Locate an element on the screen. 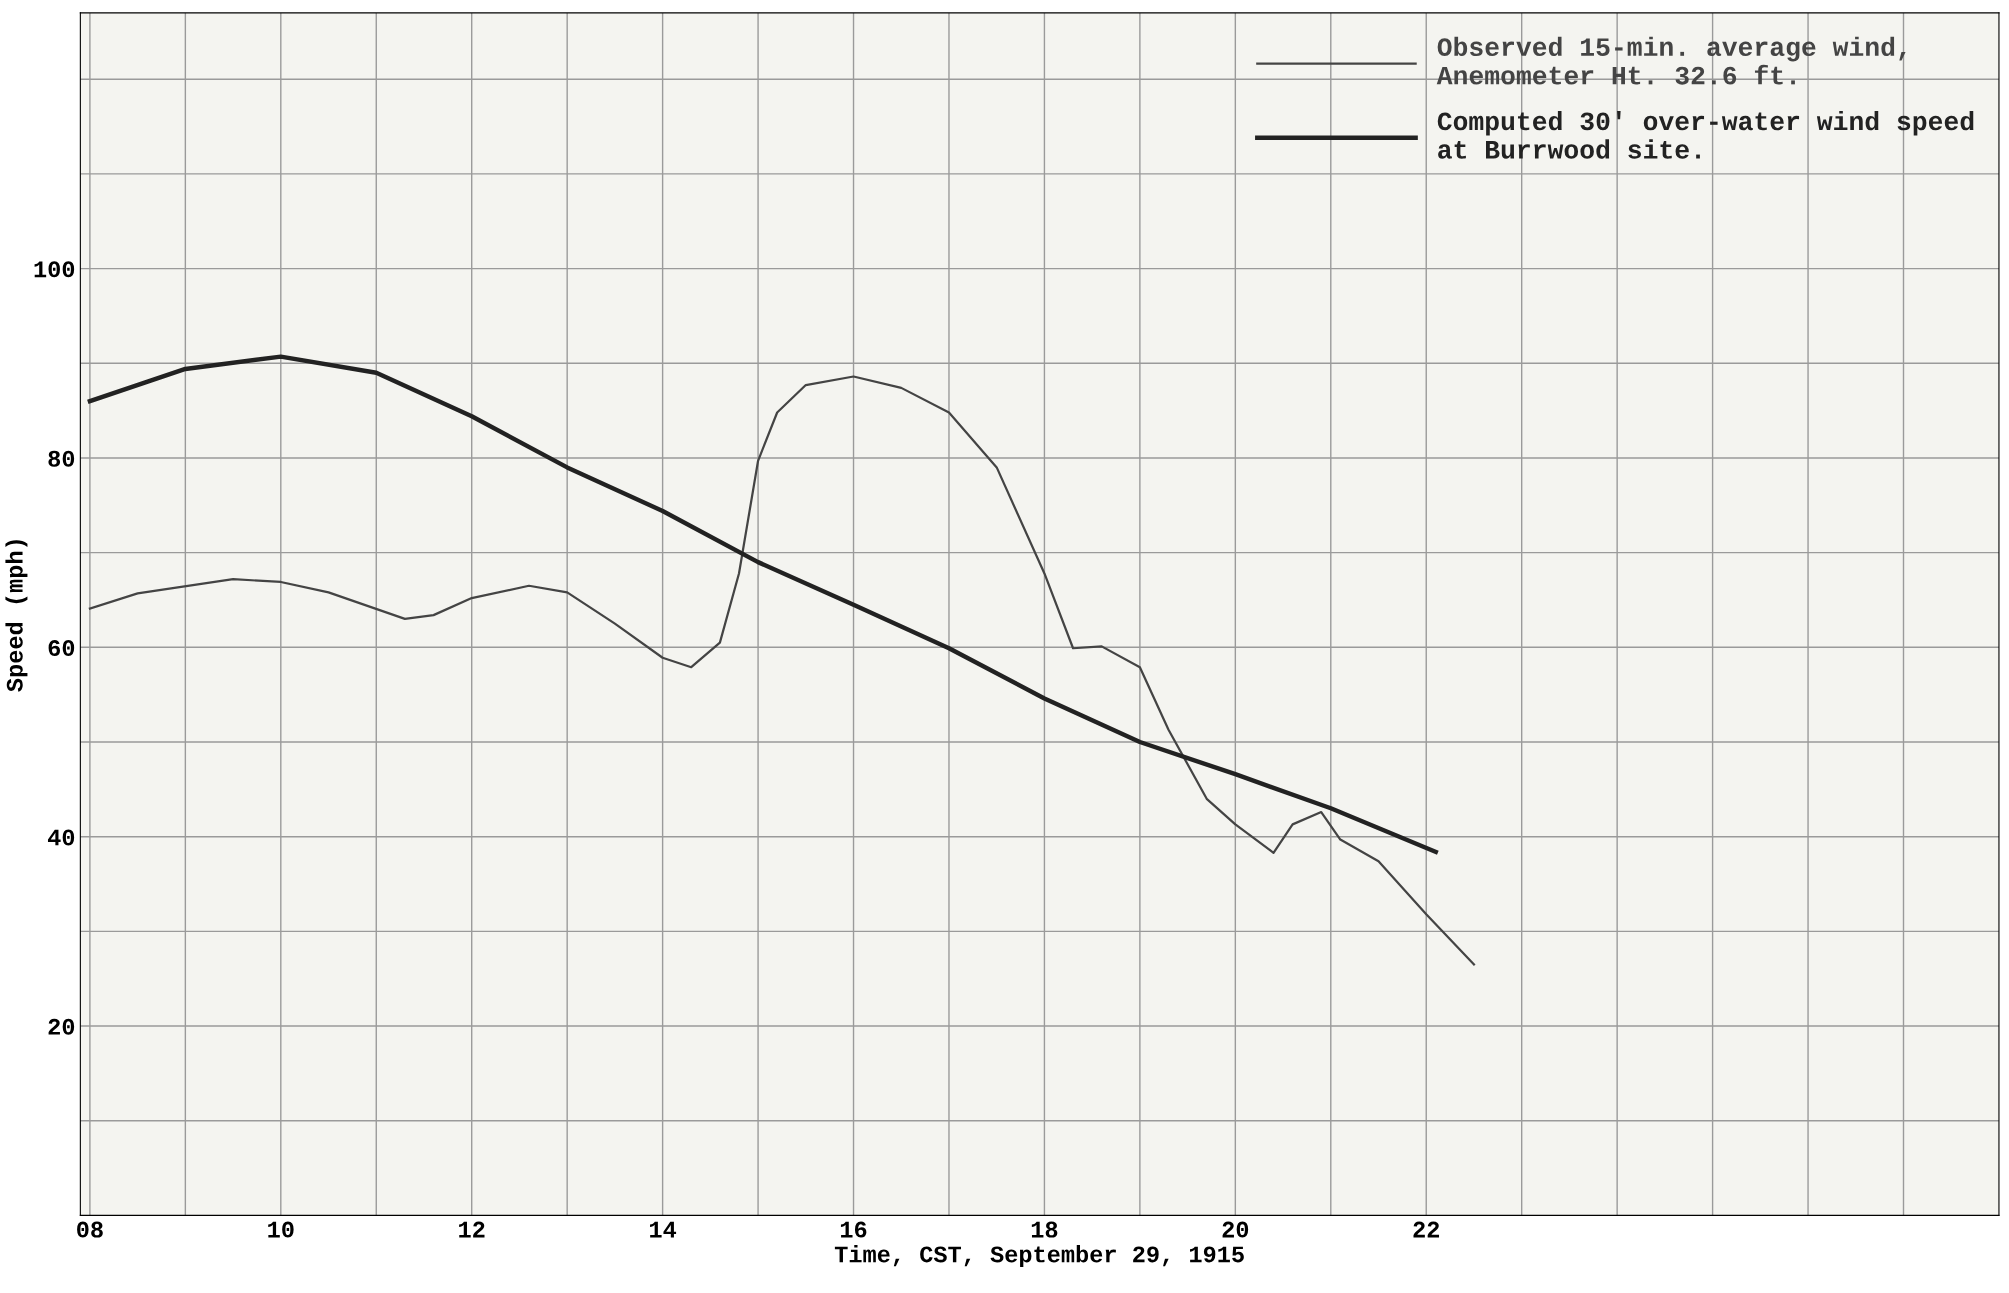  x-axis-title: Time, CST, September 29, 1915 is located at coordinates (1039, 1256).